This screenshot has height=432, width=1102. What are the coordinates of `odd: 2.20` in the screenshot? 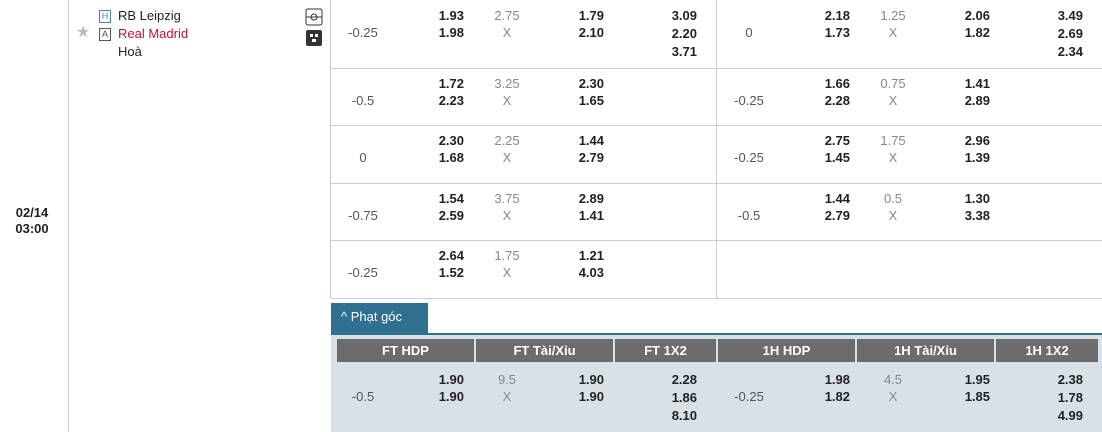 It's located at (684, 33).